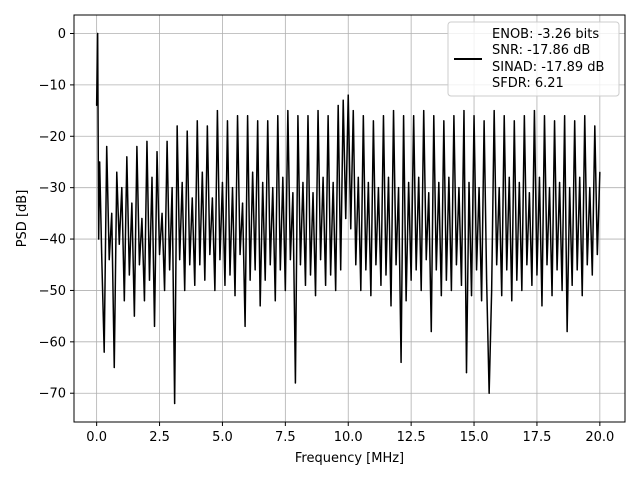  I want to click on x-tick-label: 15.0, so click(474, 437).